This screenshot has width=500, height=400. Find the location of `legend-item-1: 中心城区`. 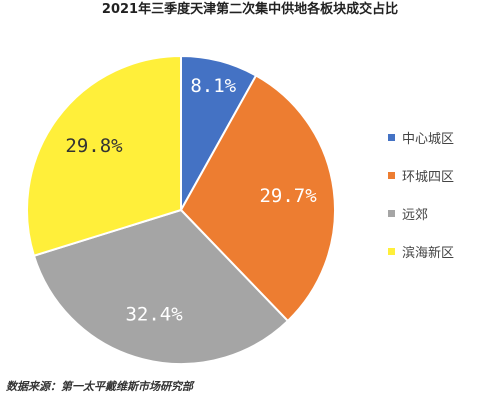

legend-item-1: 中心城区 is located at coordinates (443, 137).